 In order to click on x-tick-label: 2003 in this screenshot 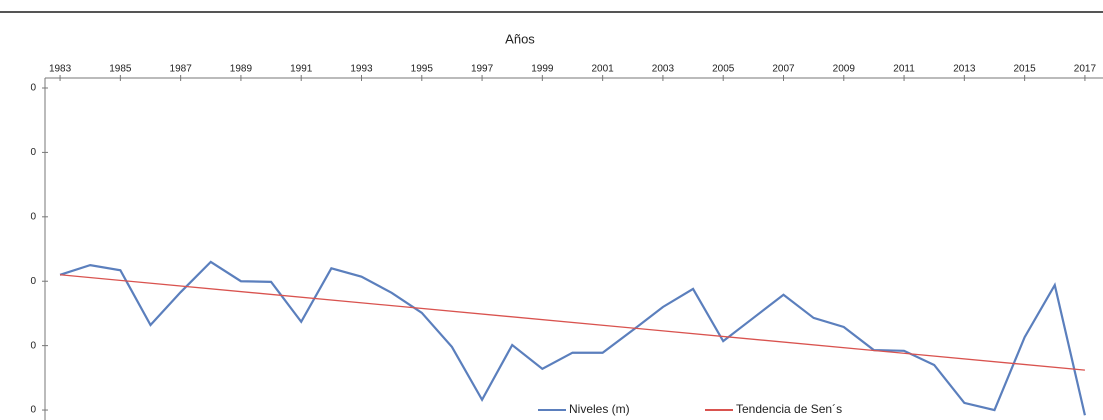, I will do `click(663, 69)`.